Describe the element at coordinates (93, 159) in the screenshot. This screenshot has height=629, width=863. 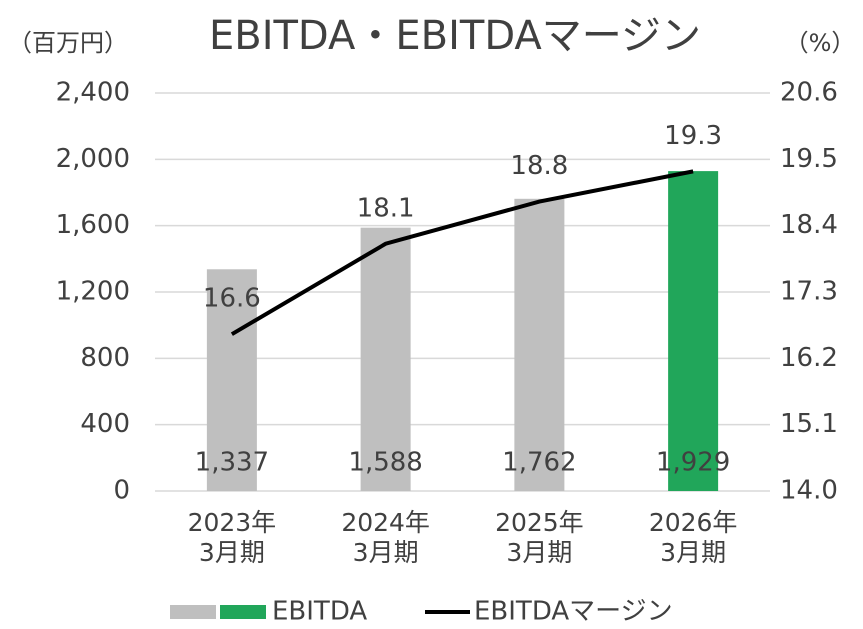
I see `y-tick-label: 2,000` at that location.